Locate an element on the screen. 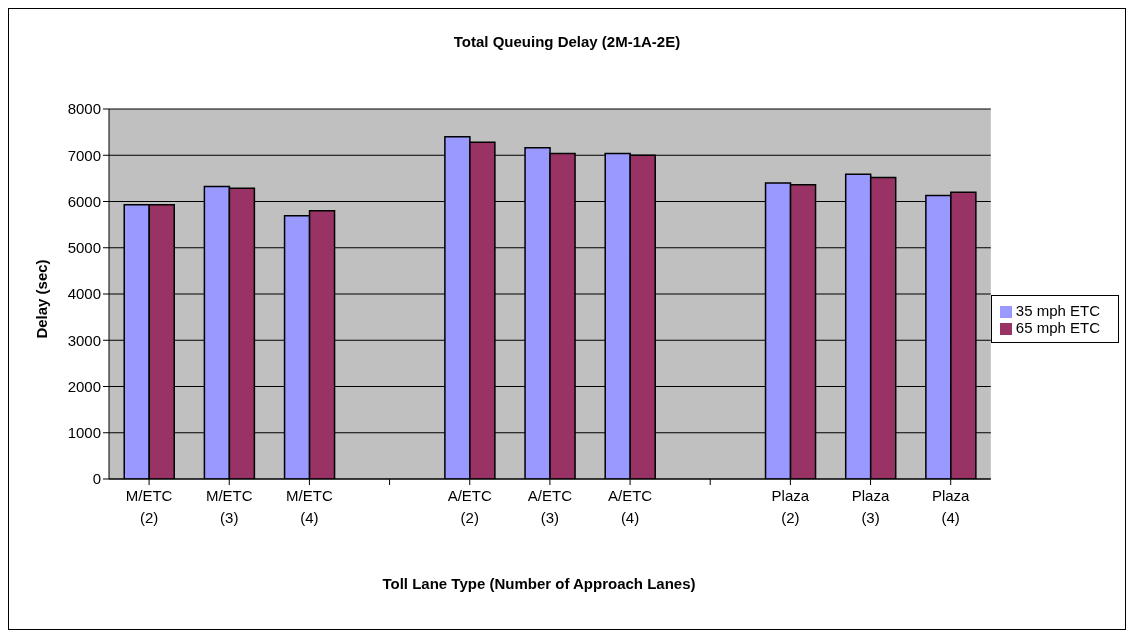 This screenshot has height=639, width=1132. y-tick-label: 6000 is located at coordinates (84, 201).